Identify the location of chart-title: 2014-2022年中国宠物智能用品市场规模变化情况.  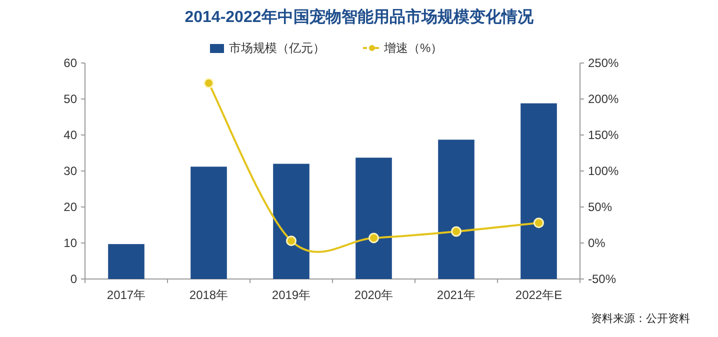
(359, 17).